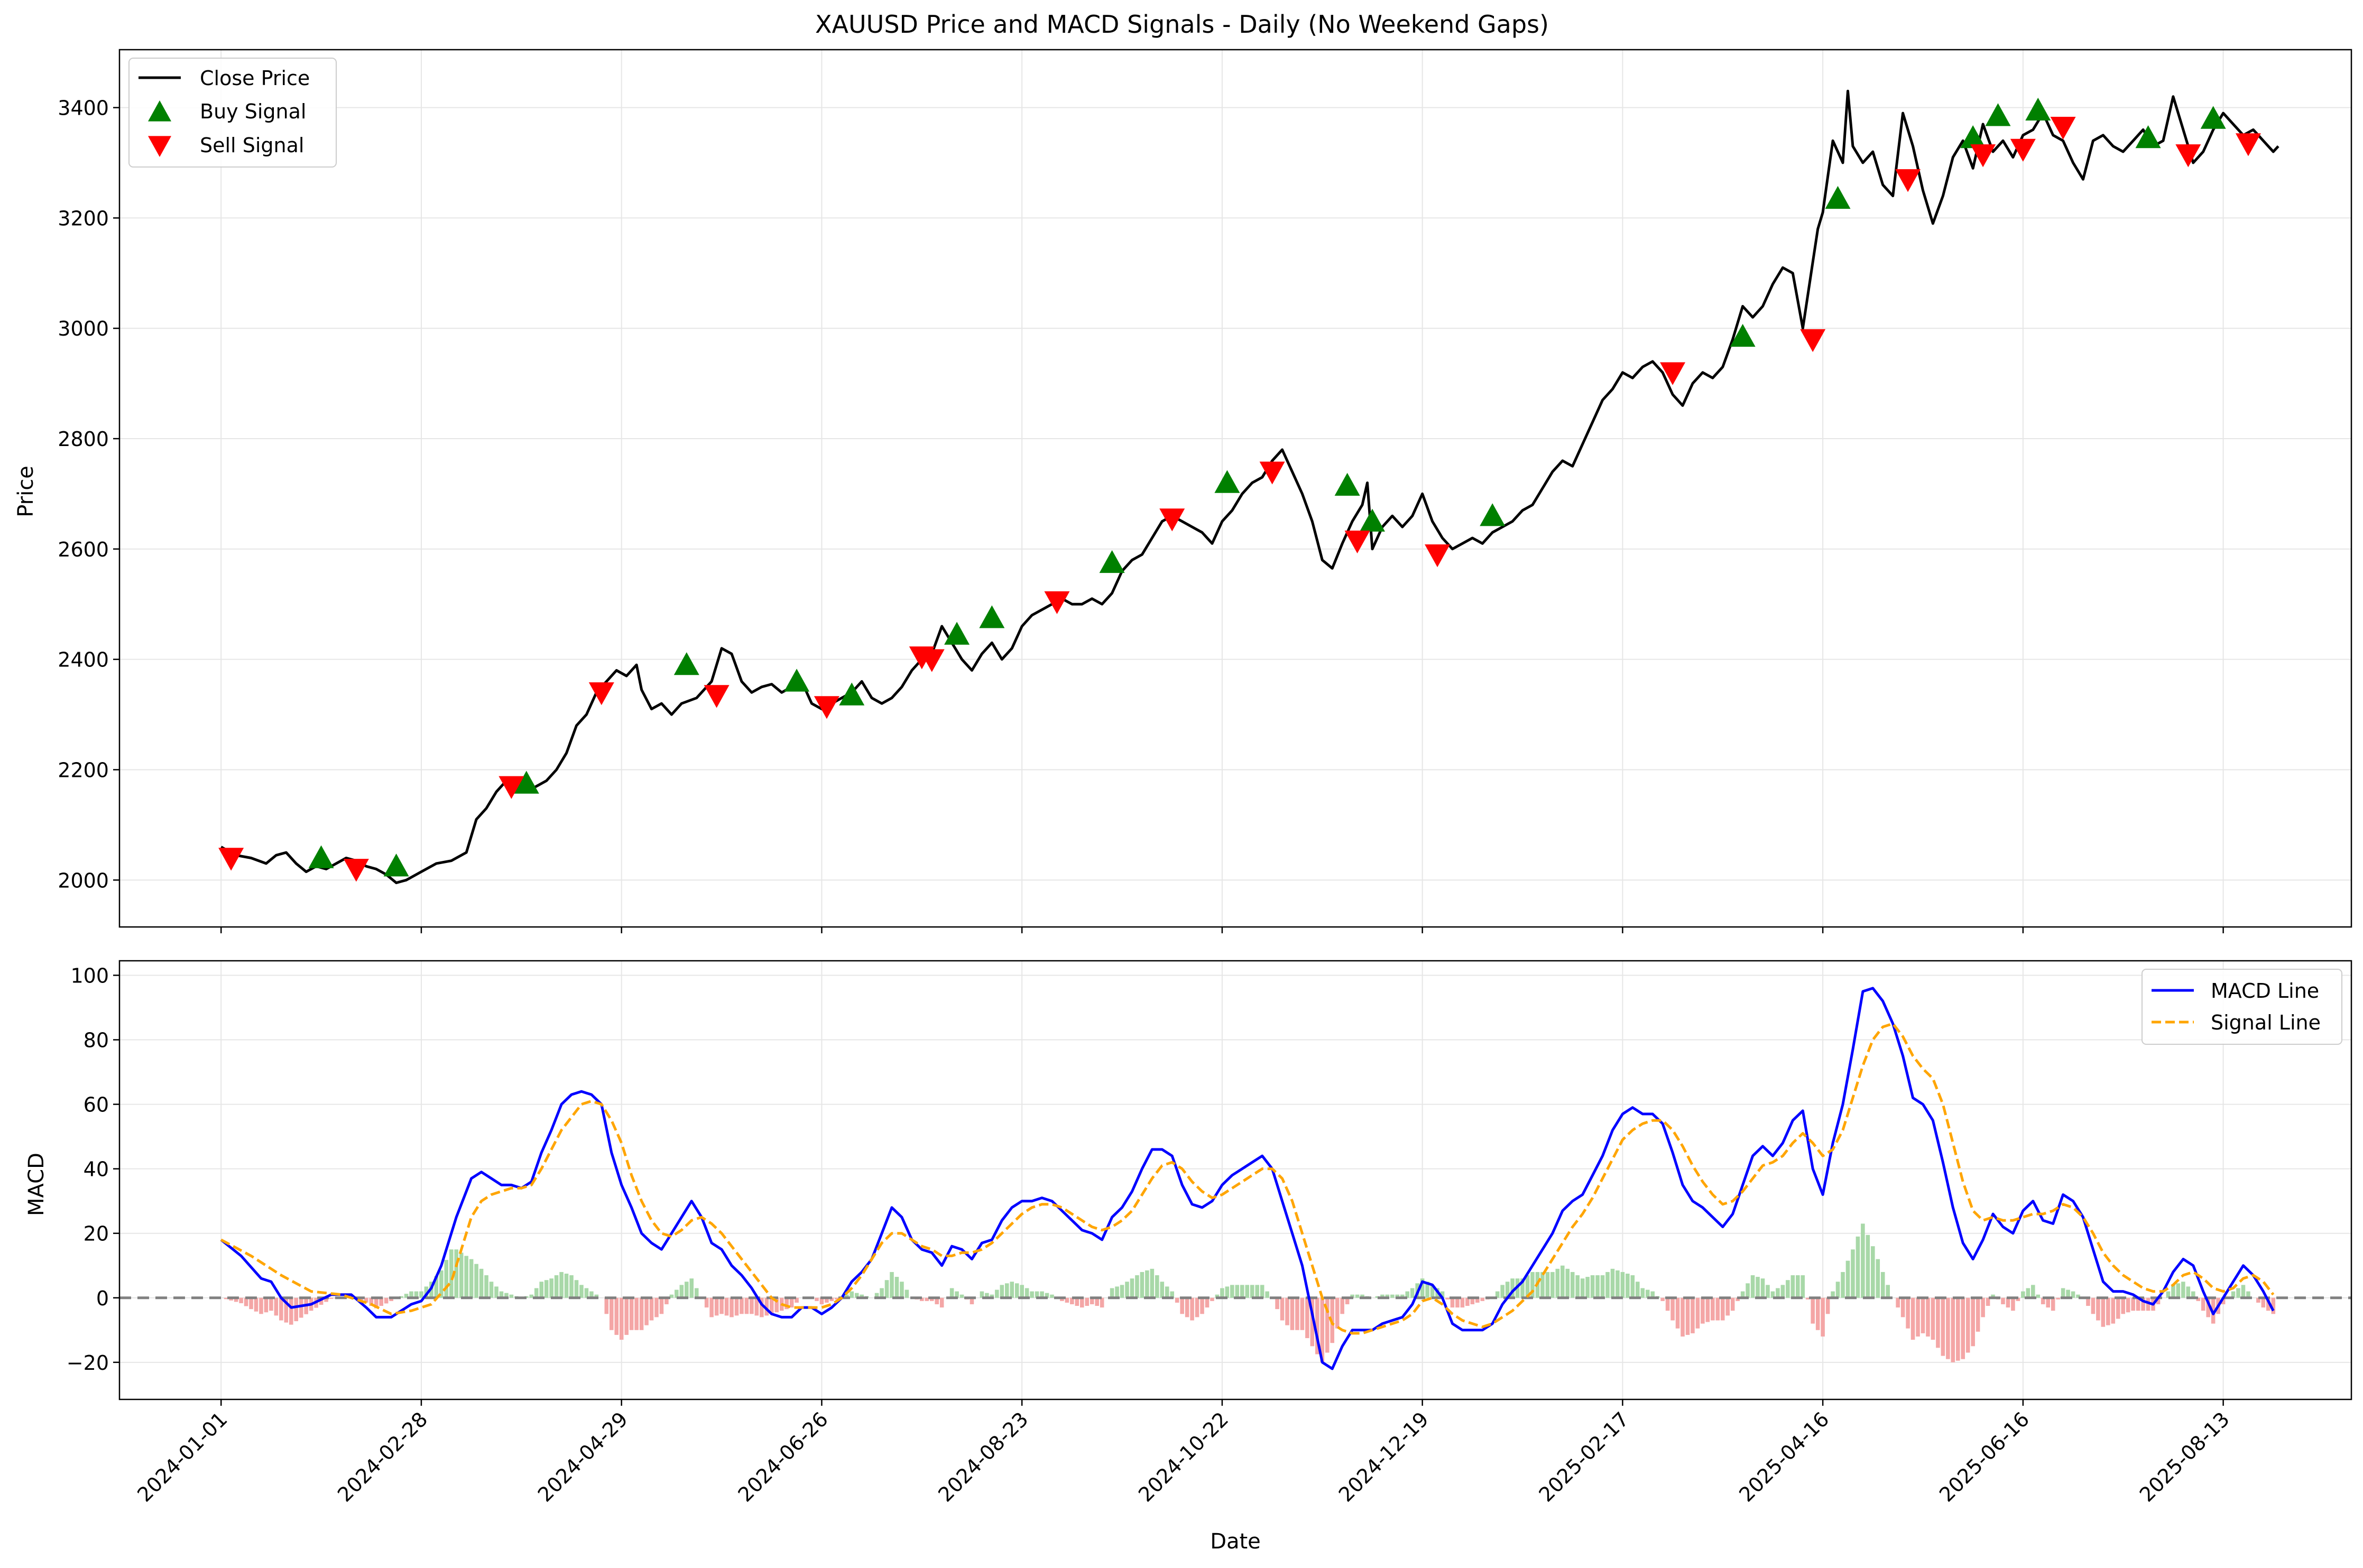 Image resolution: width=2363 pixels, height=1568 pixels. I want to click on macd-legend: MACD Line Signal Line, so click(2242, 1007).